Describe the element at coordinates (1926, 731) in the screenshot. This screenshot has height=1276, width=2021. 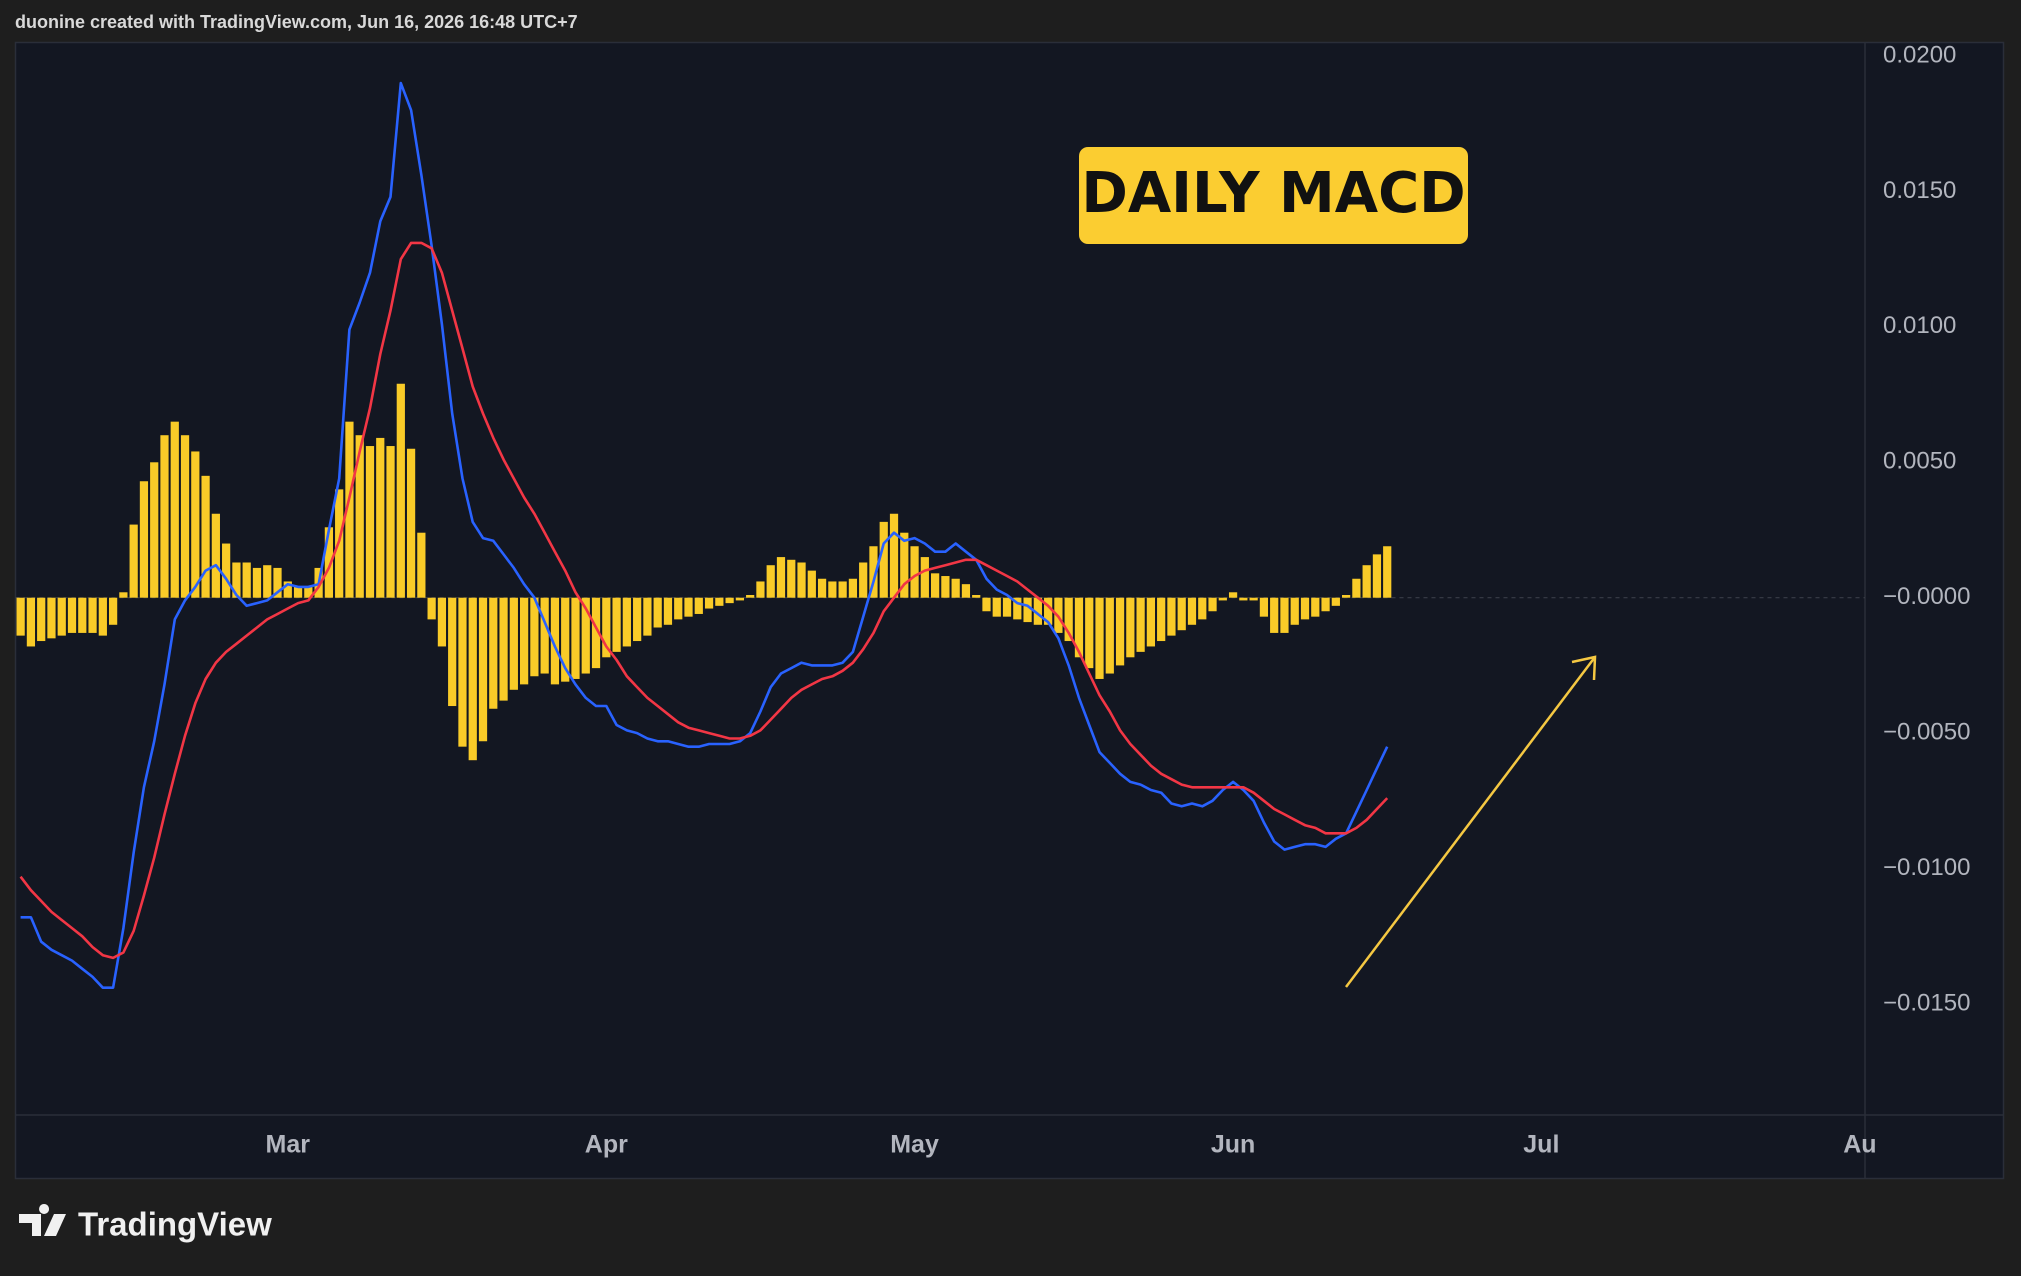
I see `y-tick-label: −0.0050` at that location.